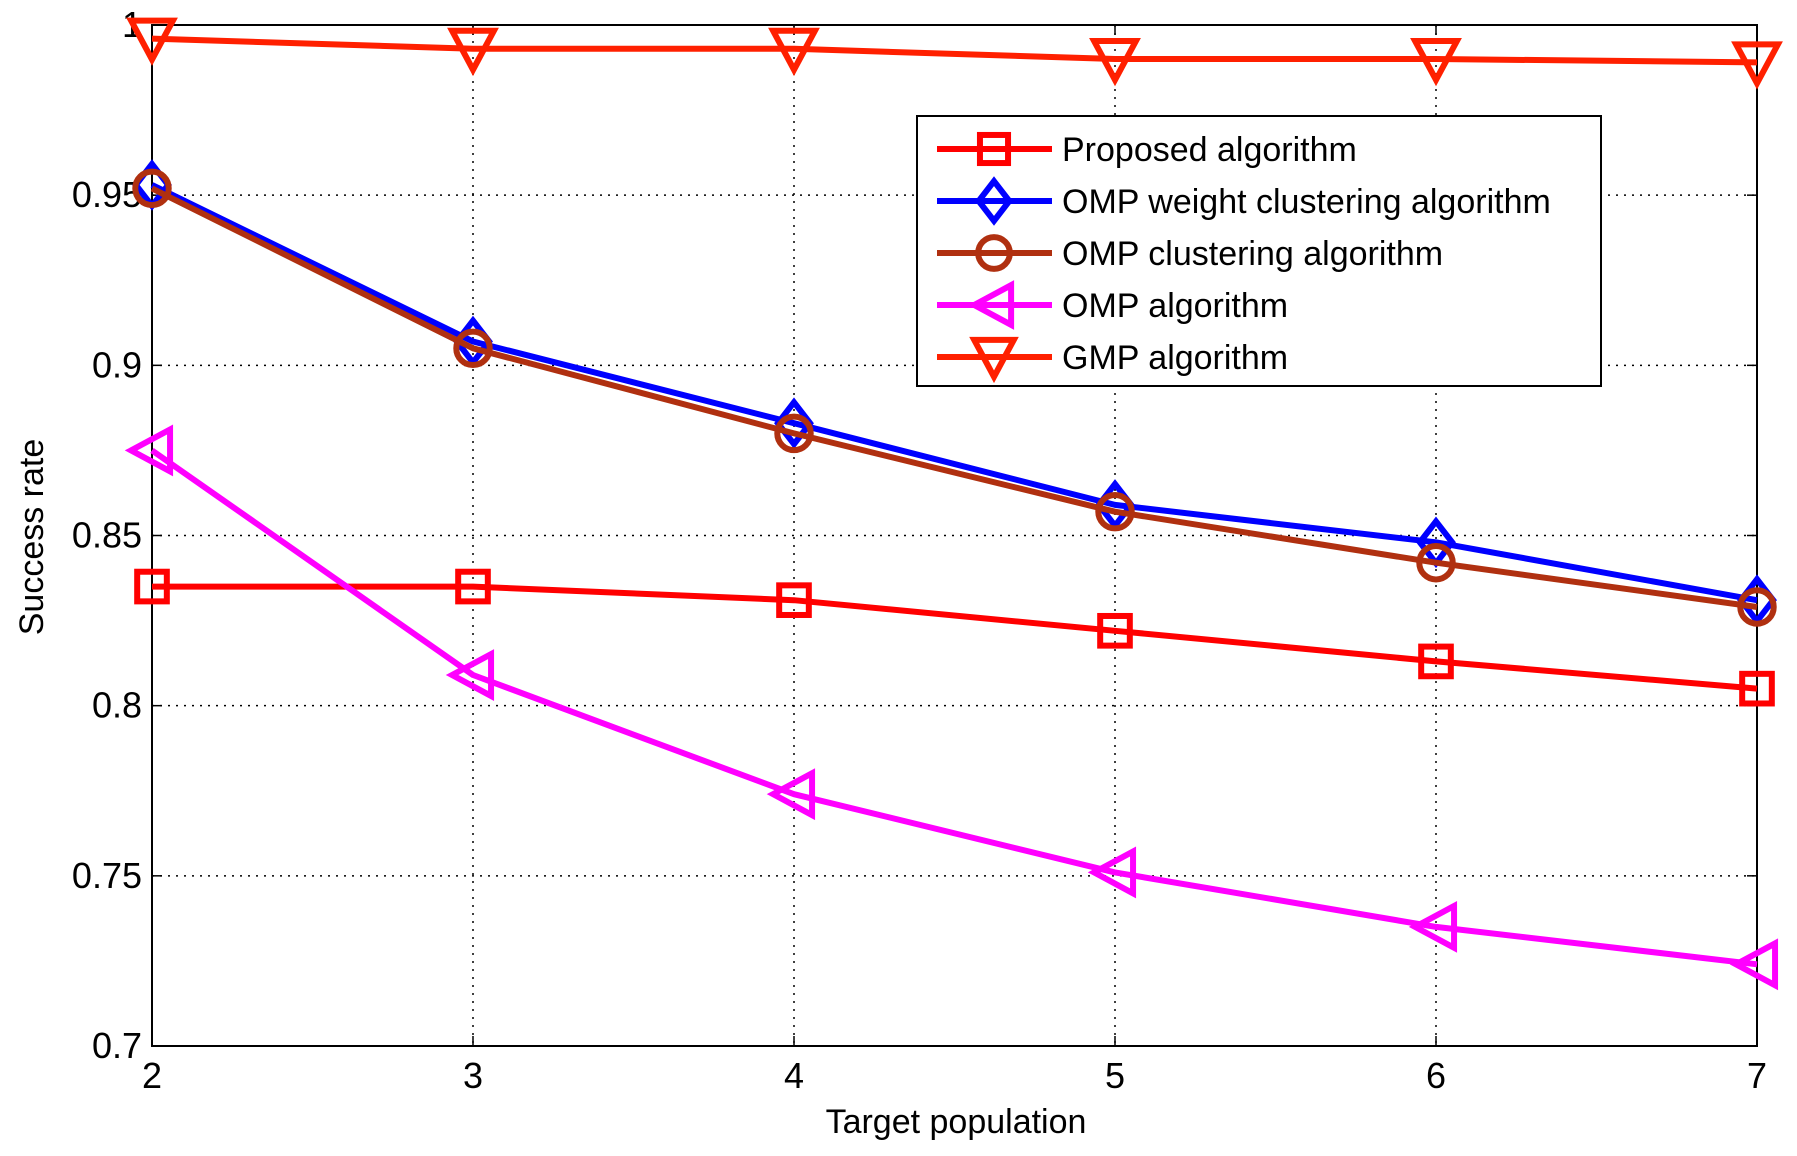 This screenshot has height=1156, width=1797. I want to click on y-tick-label: 0.7, so click(117, 1045).